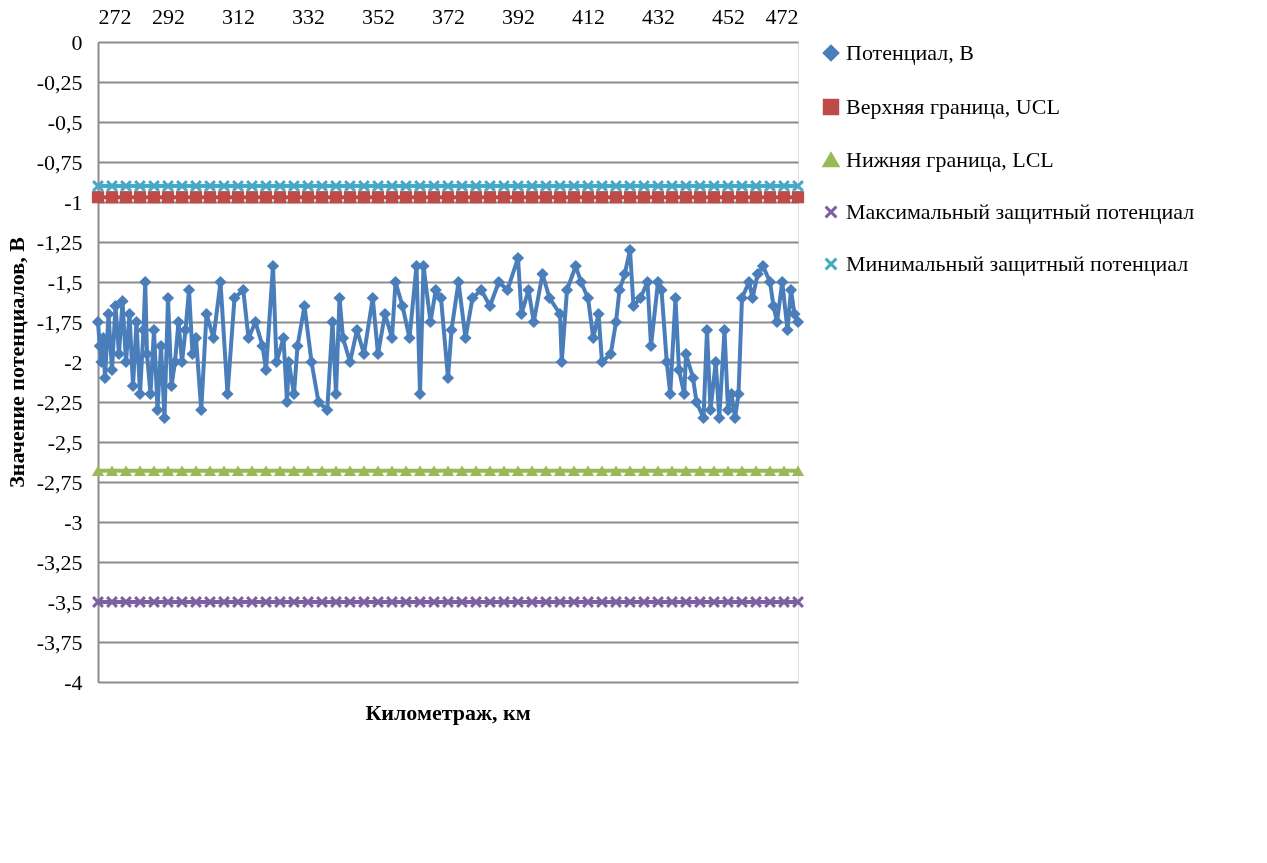 This screenshot has height=863, width=1267. Describe the element at coordinates (59, 482) in the screenshot. I see `y-tick-label: -2,75` at that location.